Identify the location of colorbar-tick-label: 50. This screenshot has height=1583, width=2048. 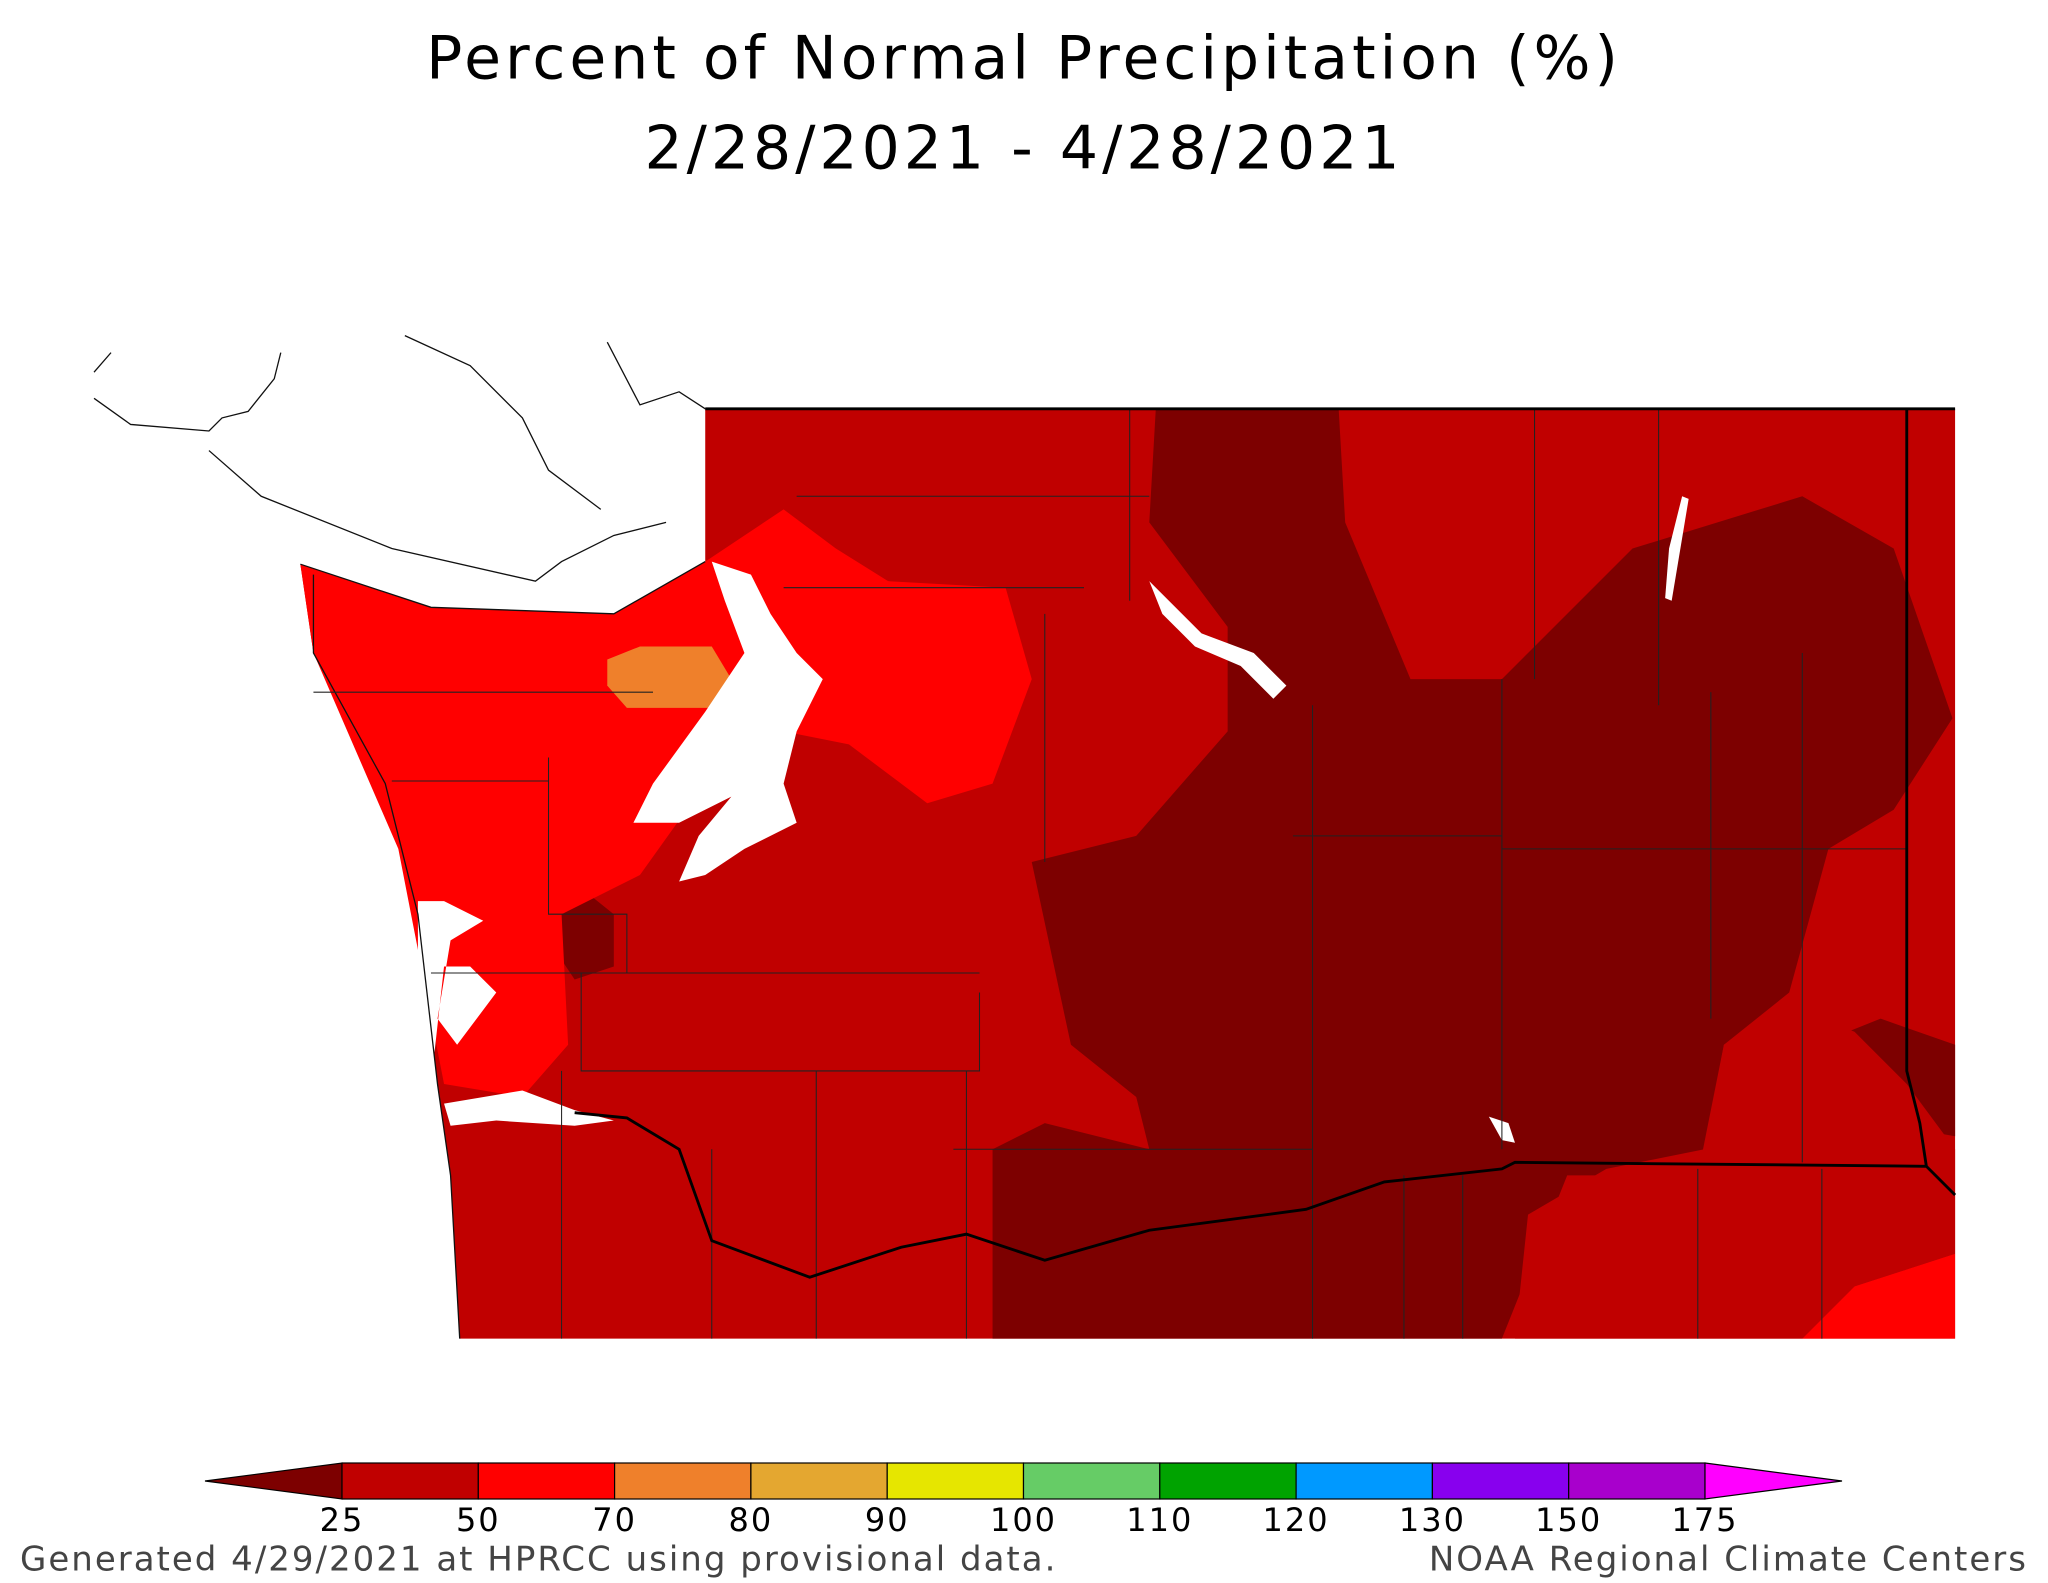
(478, 1520).